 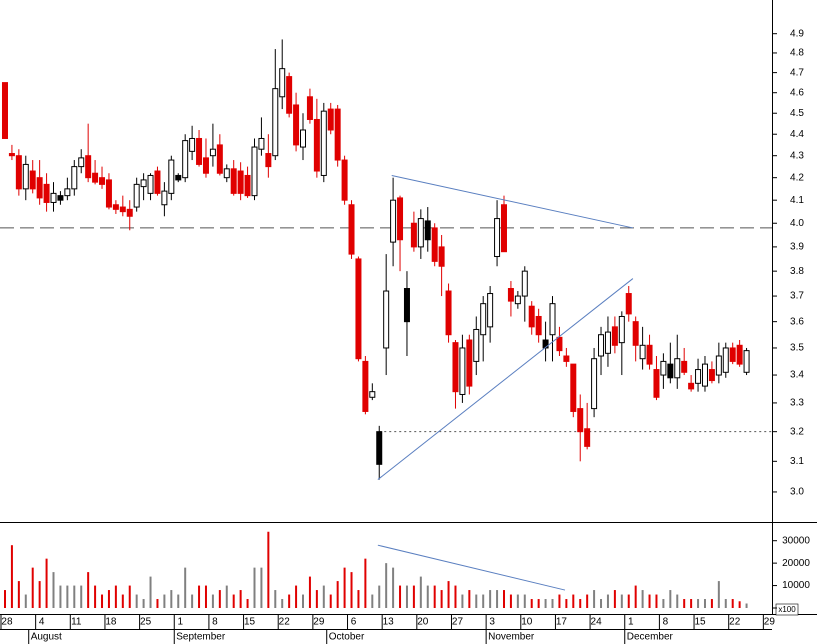 I want to click on month-label: October, so click(x=347, y=637).